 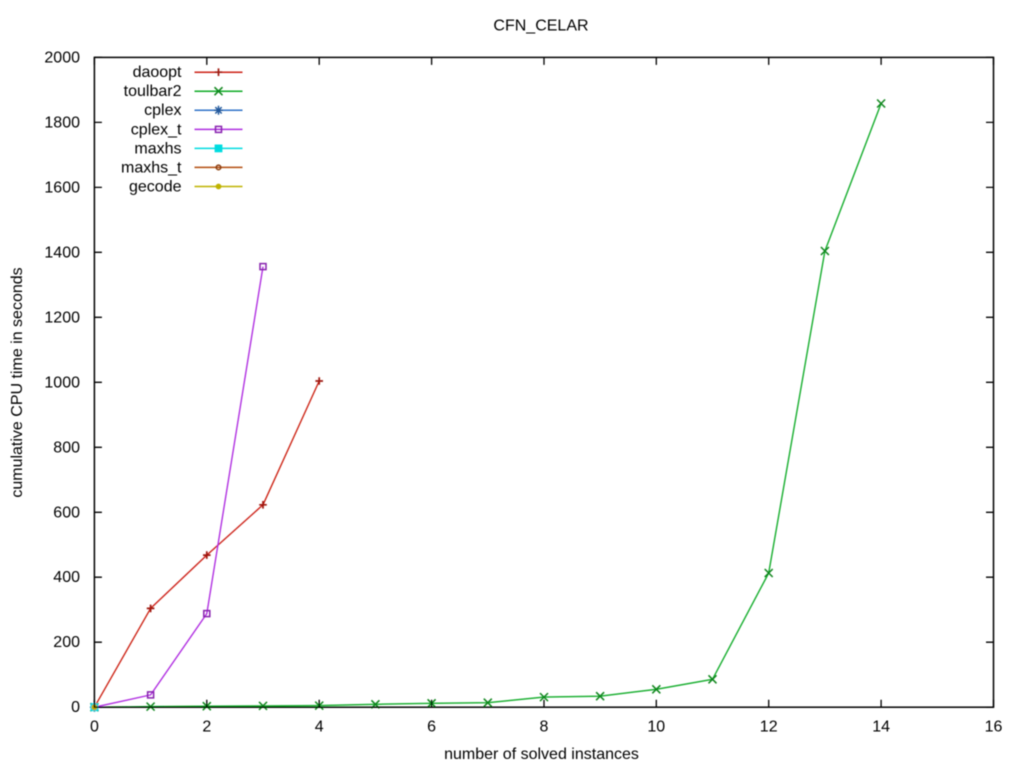 What do you see at coordinates (431, 727) in the screenshot?
I see `svg-text: 6` at bounding box center [431, 727].